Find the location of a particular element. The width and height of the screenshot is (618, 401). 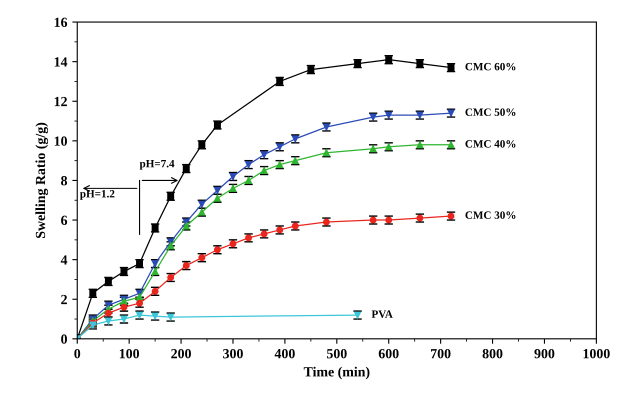

annotation: pH=7.4 is located at coordinates (157, 165).